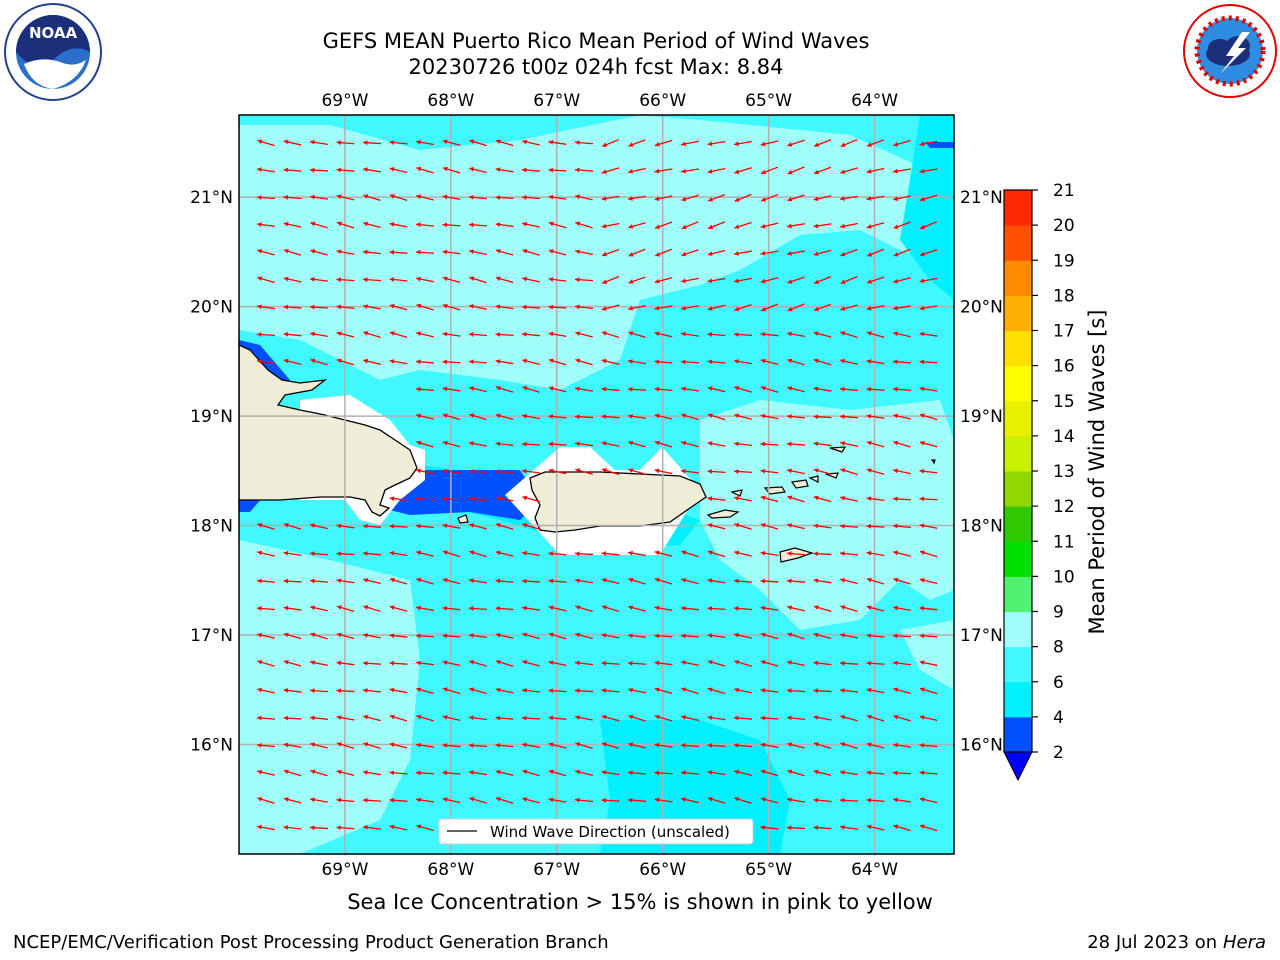 This screenshot has width=1280, height=960. I want to click on lat-label-left: 17°N, so click(211, 636).